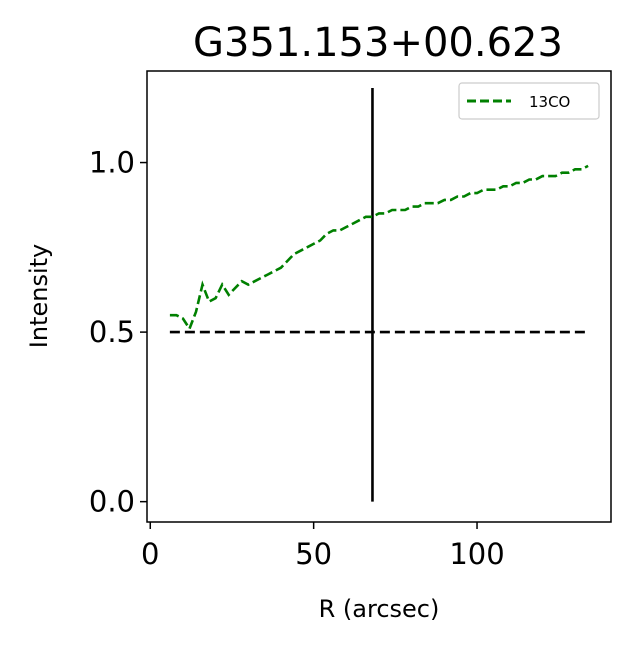 Image resolution: width=634 pixels, height=646 pixels. Describe the element at coordinates (112, 332) in the screenshot. I see `y-tick-label-0.5: 0.5` at that location.